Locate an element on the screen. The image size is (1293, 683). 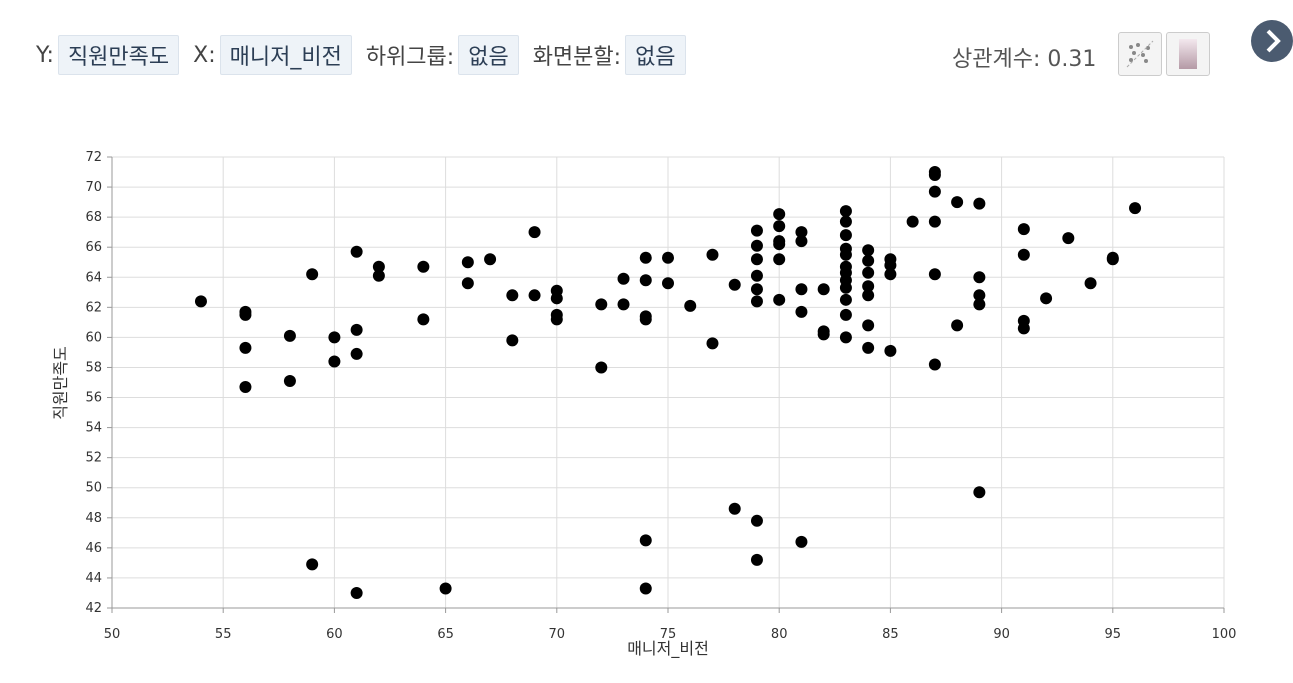
y-tick-label: 56 is located at coordinates (93, 398).